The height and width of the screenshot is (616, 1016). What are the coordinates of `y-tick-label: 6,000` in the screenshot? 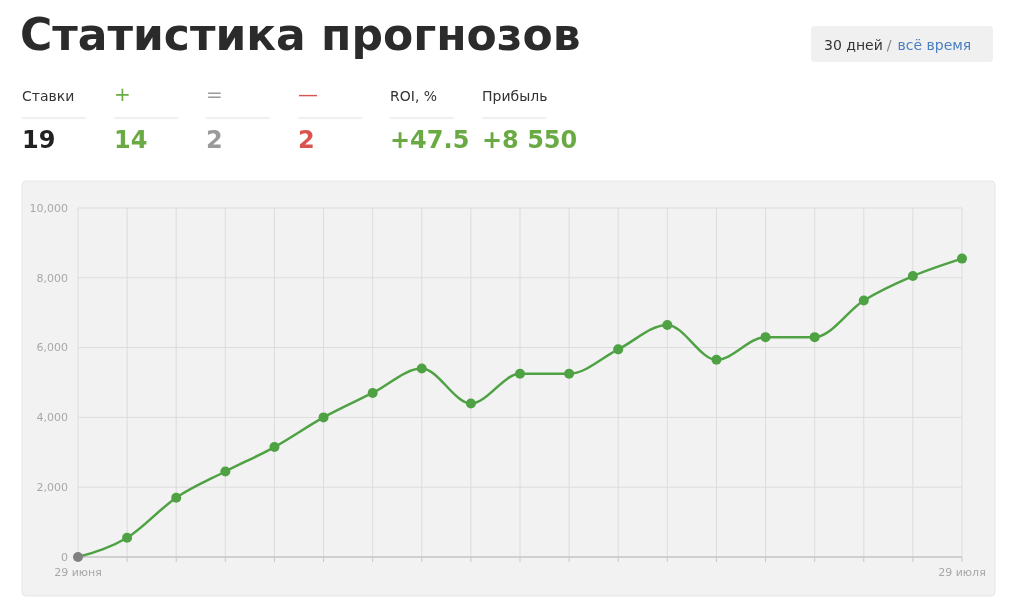 It's located at (52, 348).